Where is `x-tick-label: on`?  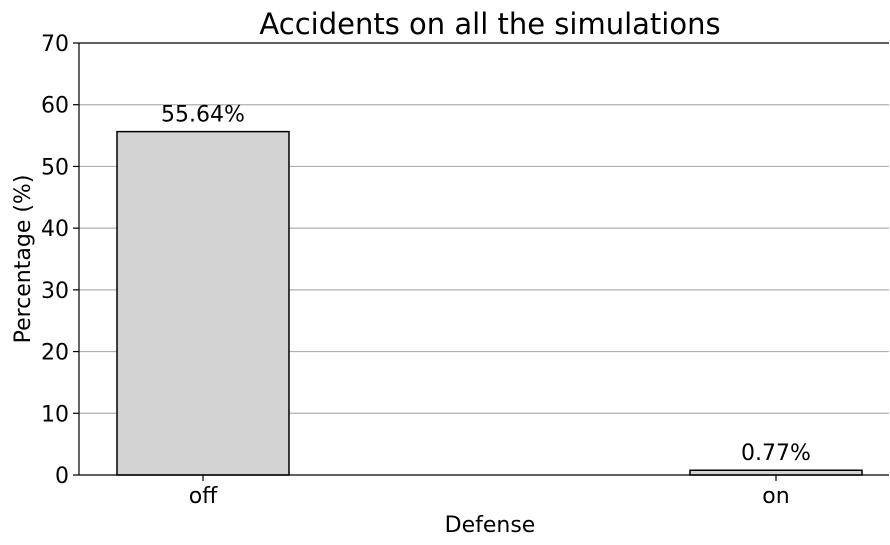
x-tick-label: on is located at coordinates (775, 496).